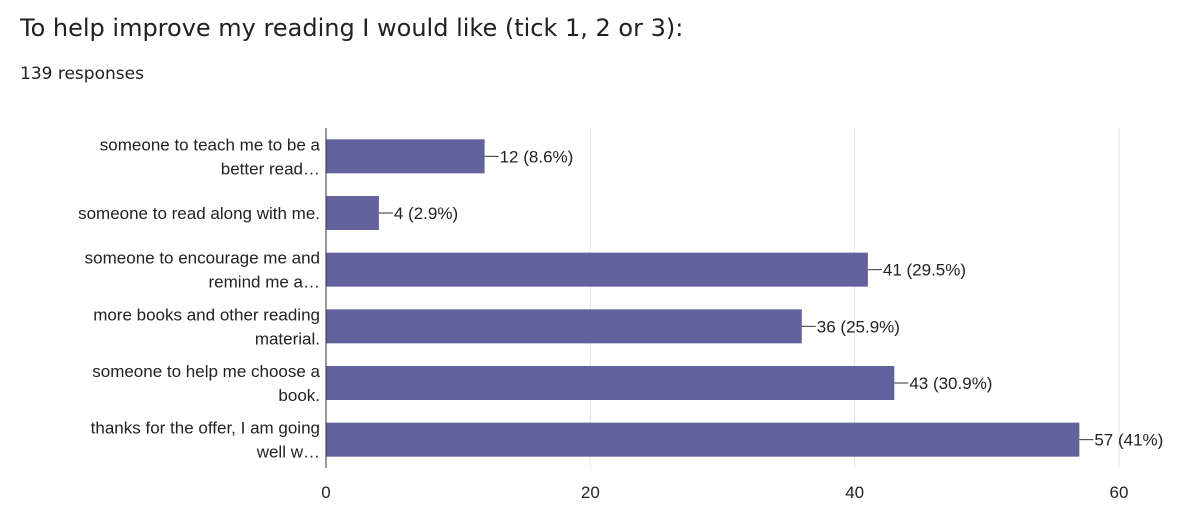 The width and height of the screenshot is (1200, 527). Describe the element at coordinates (325, 492) in the screenshot. I see `x-tick-label: 0` at that location.